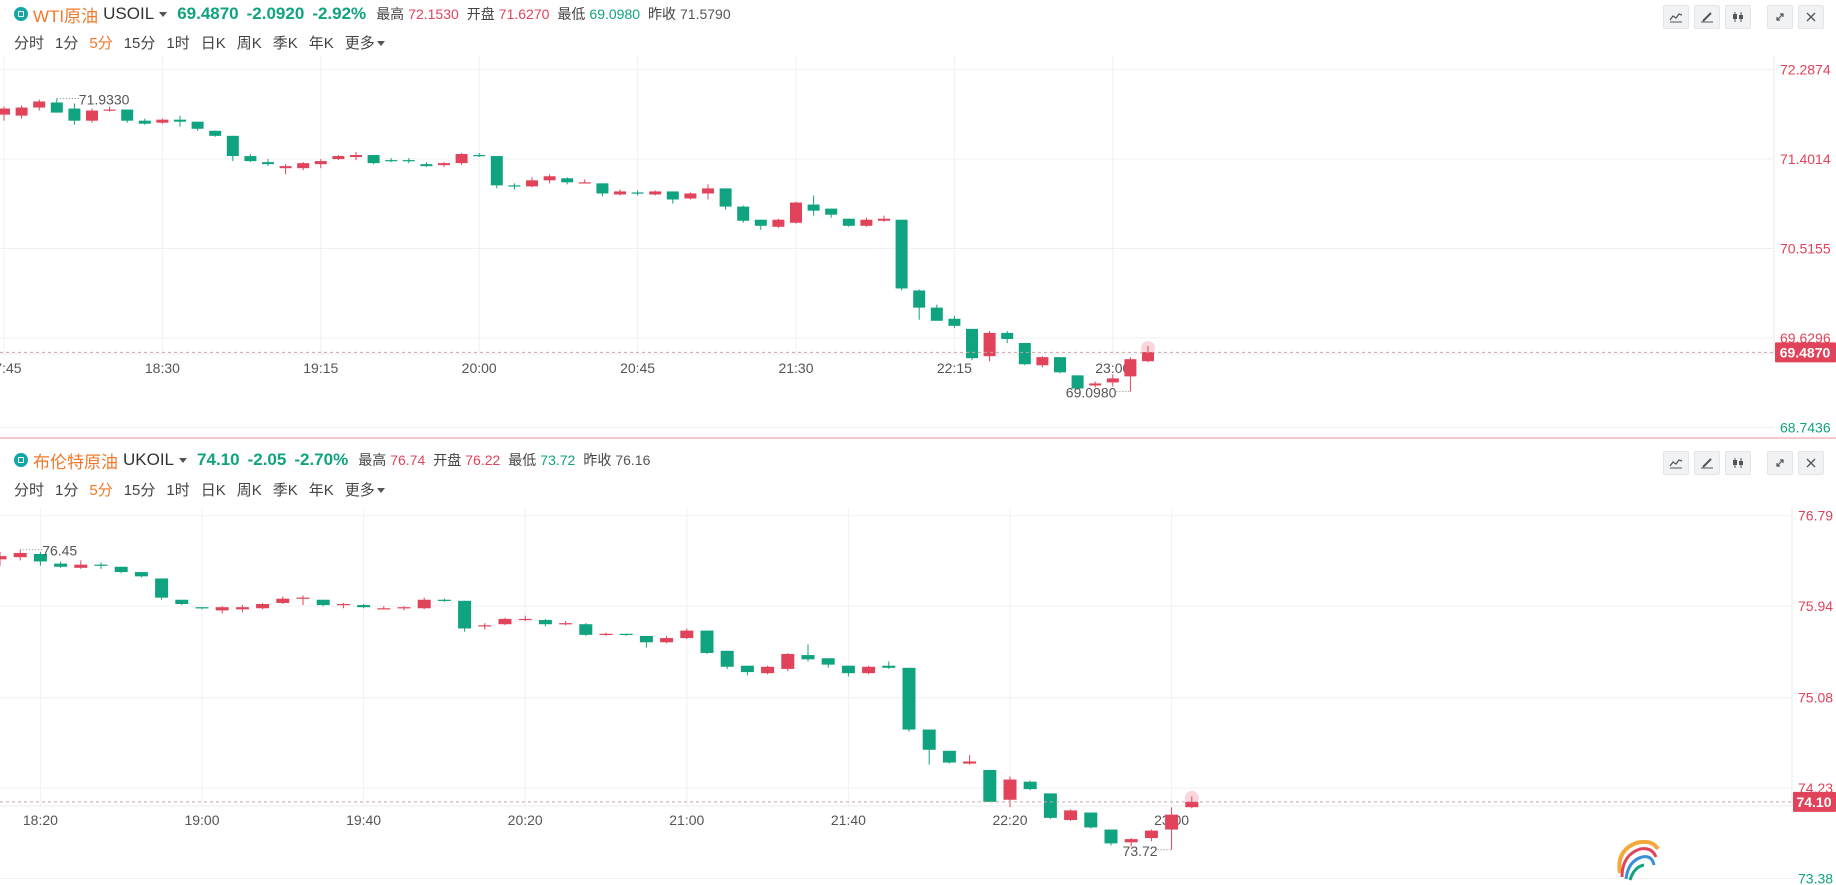  I want to click on current-price-tag, so click(1805, 352).